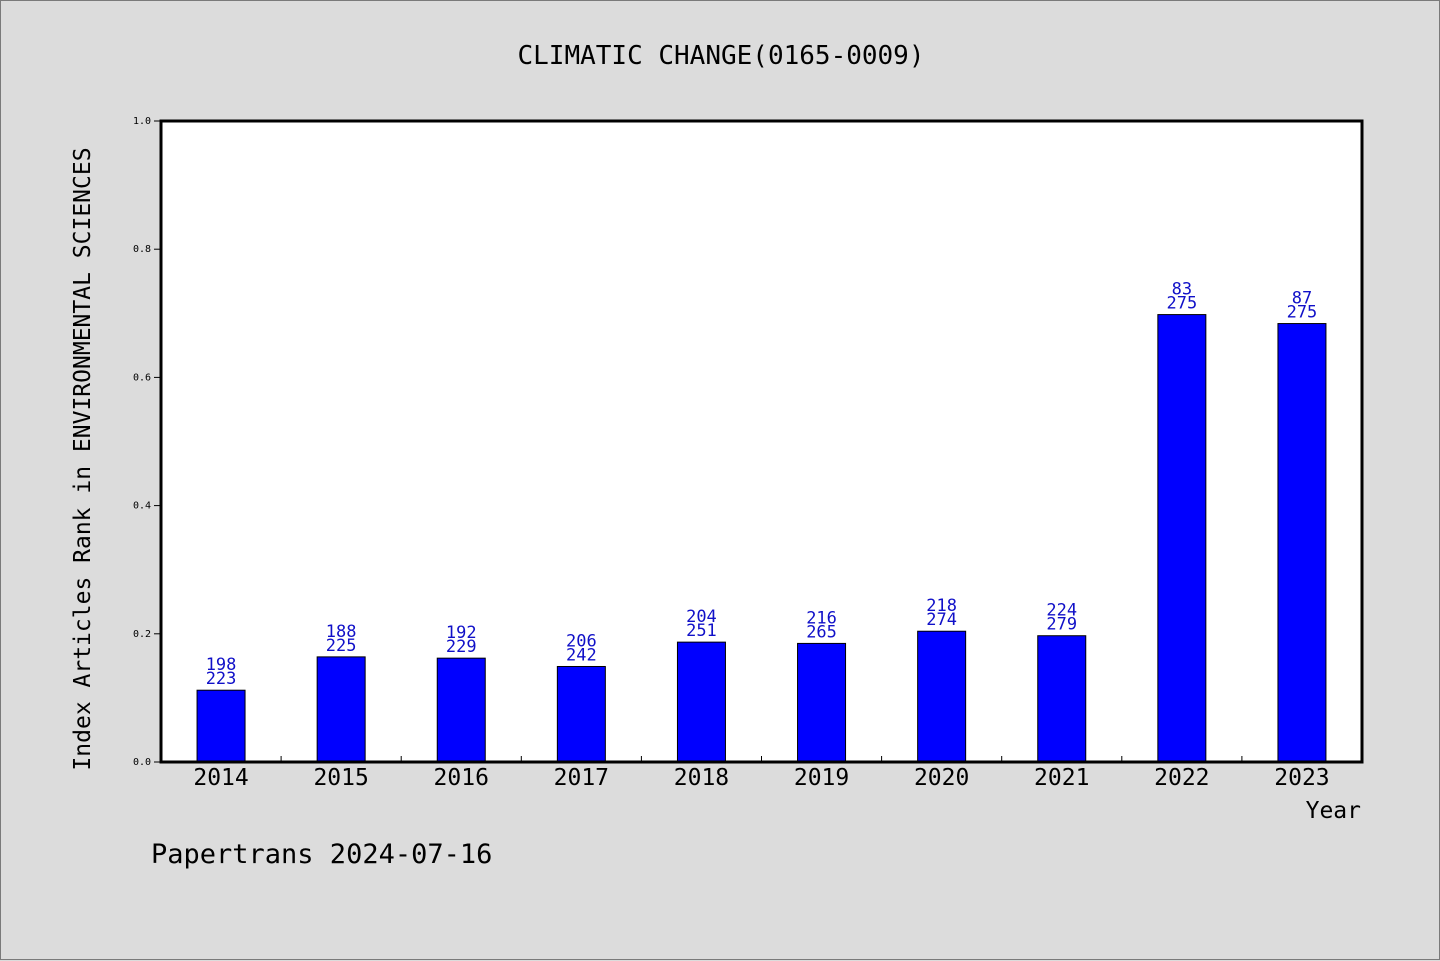 The height and width of the screenshot is (961, 1440). I want to click on bar-2019, so click(822, 702).